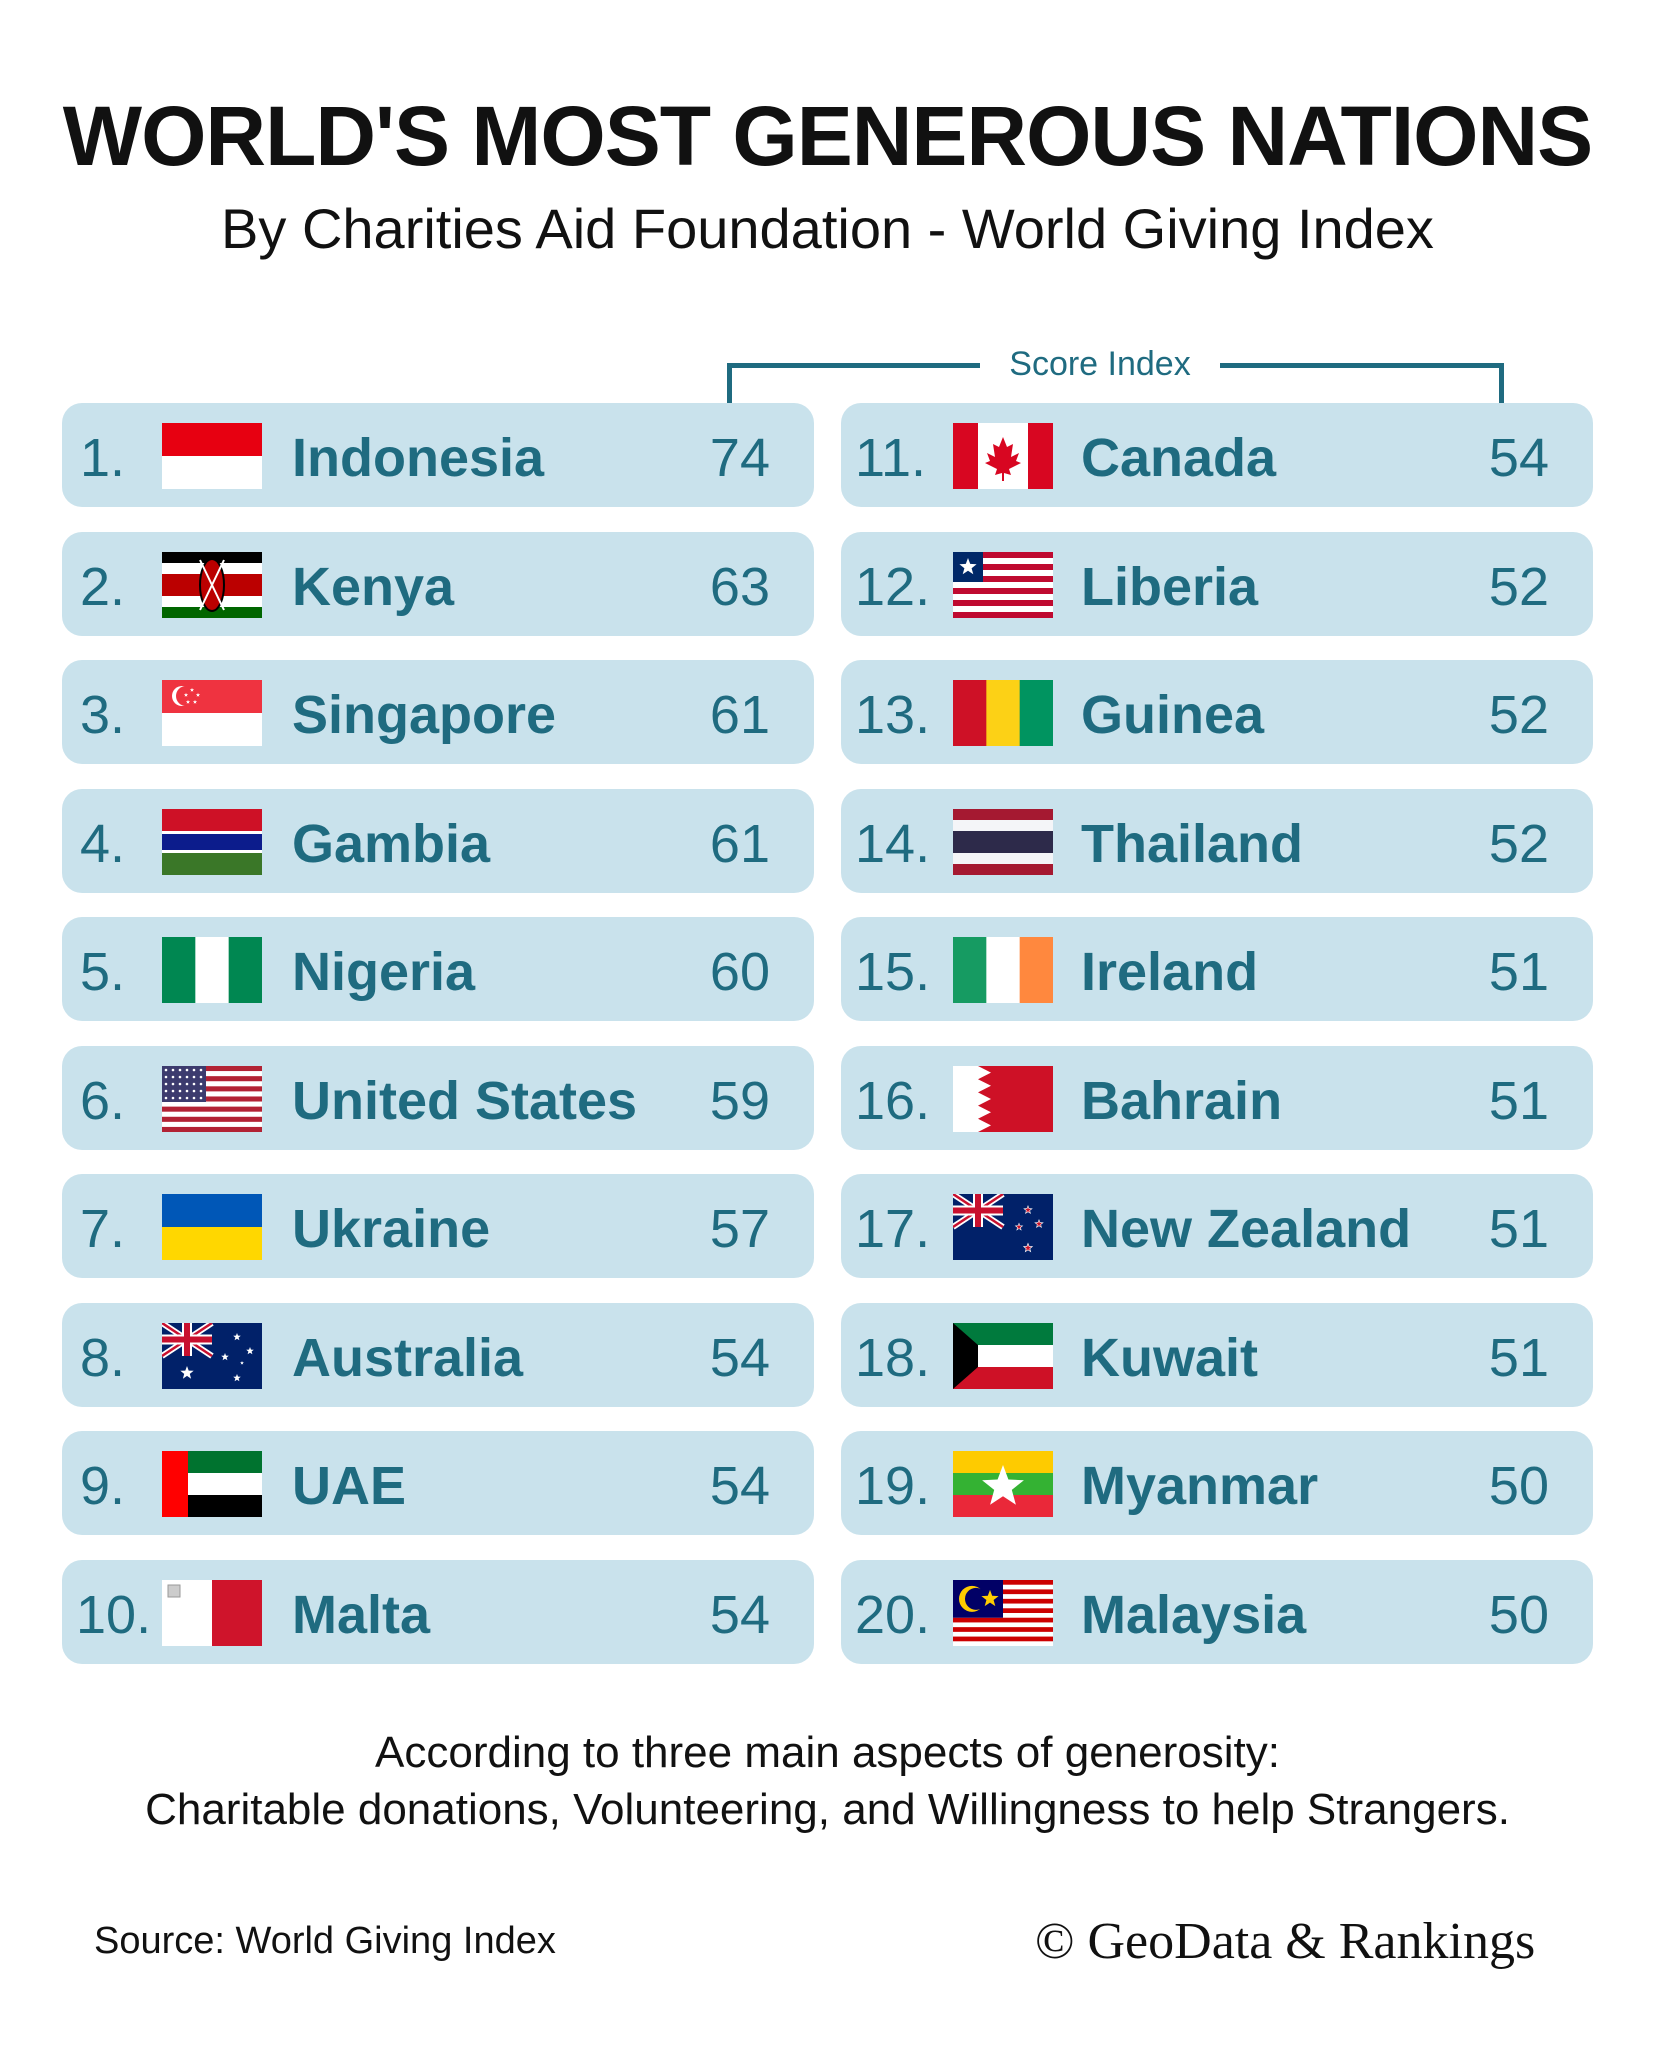 The width and height of the screenshot is (1655, 2048). Describe the element at coordinates (361, 1614) in the screenshot. I see `country-name: Malta` at that location.